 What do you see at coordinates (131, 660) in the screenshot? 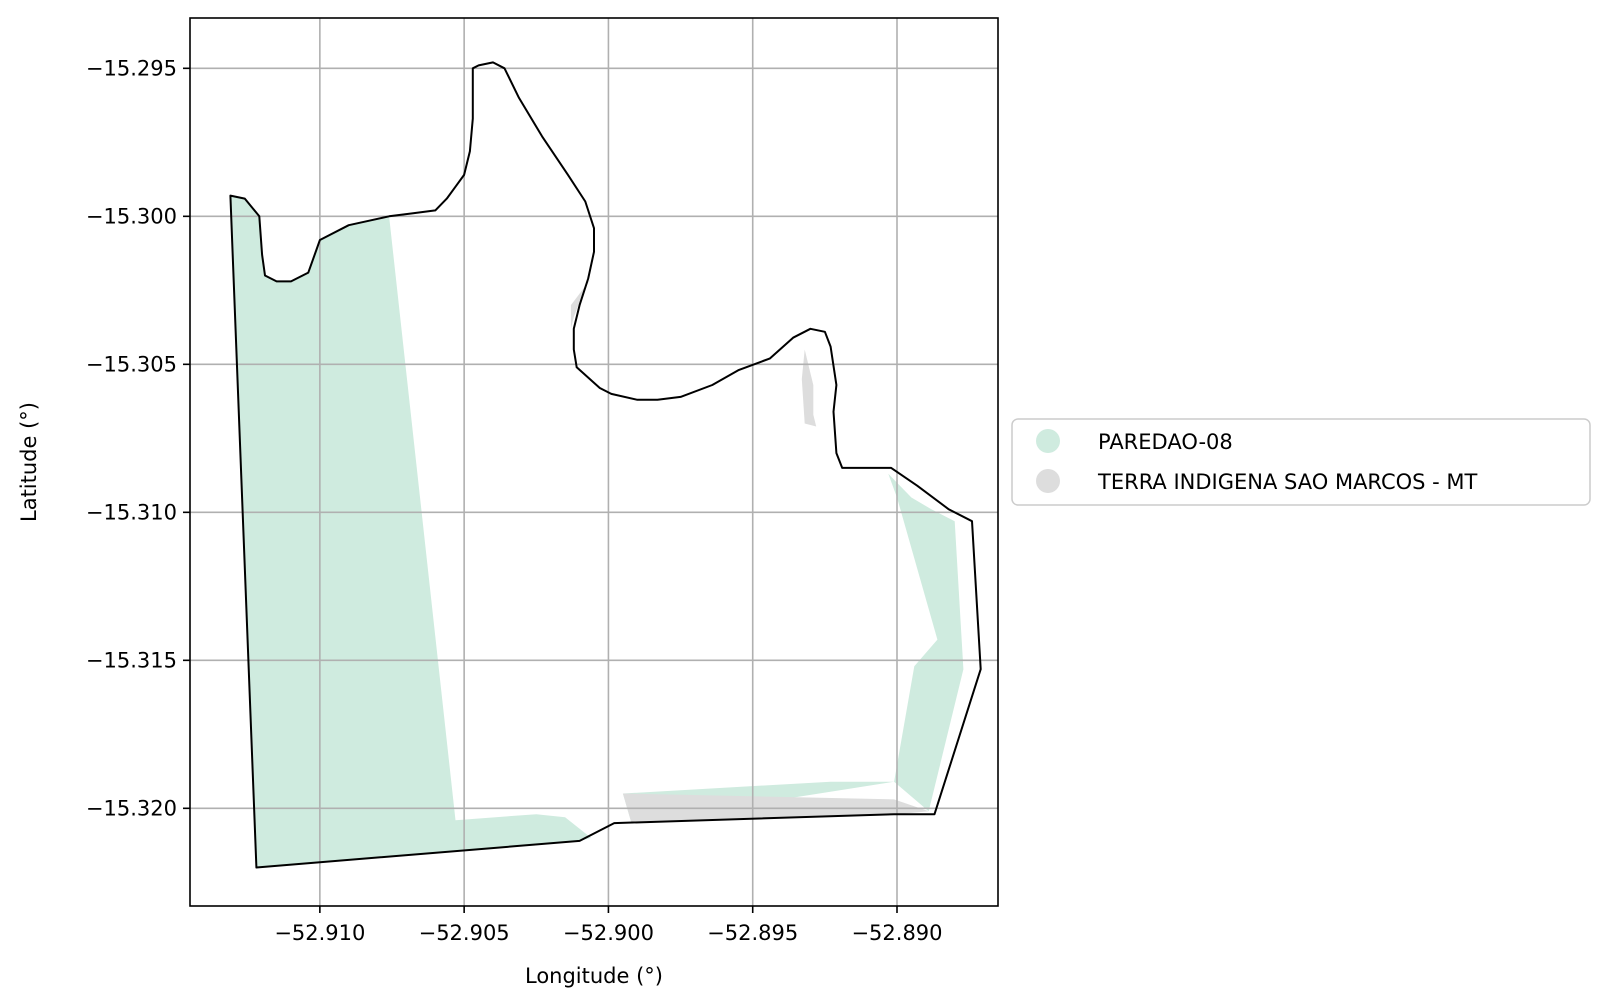
I see `y-tick-label-4: −15.315` at bounding box center [131, 660].